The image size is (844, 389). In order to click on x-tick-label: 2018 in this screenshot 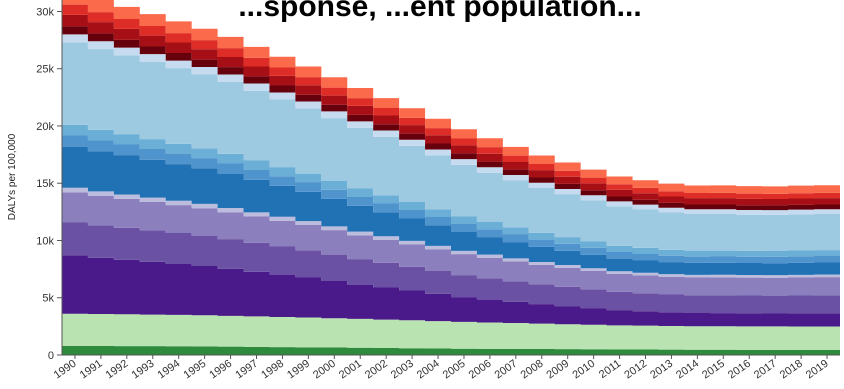, I will do `click(791, 370)`.